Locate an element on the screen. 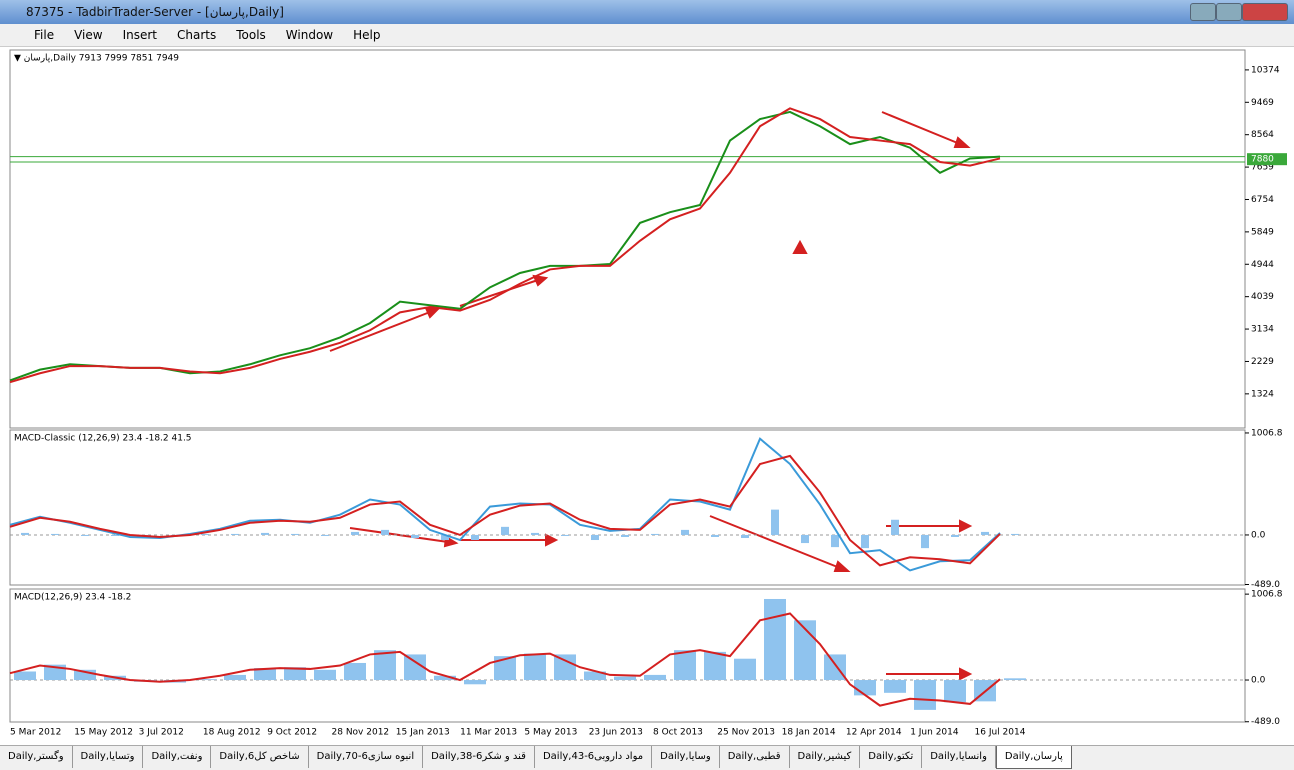  menu-item: Tools is located at coordinates (251, 35).